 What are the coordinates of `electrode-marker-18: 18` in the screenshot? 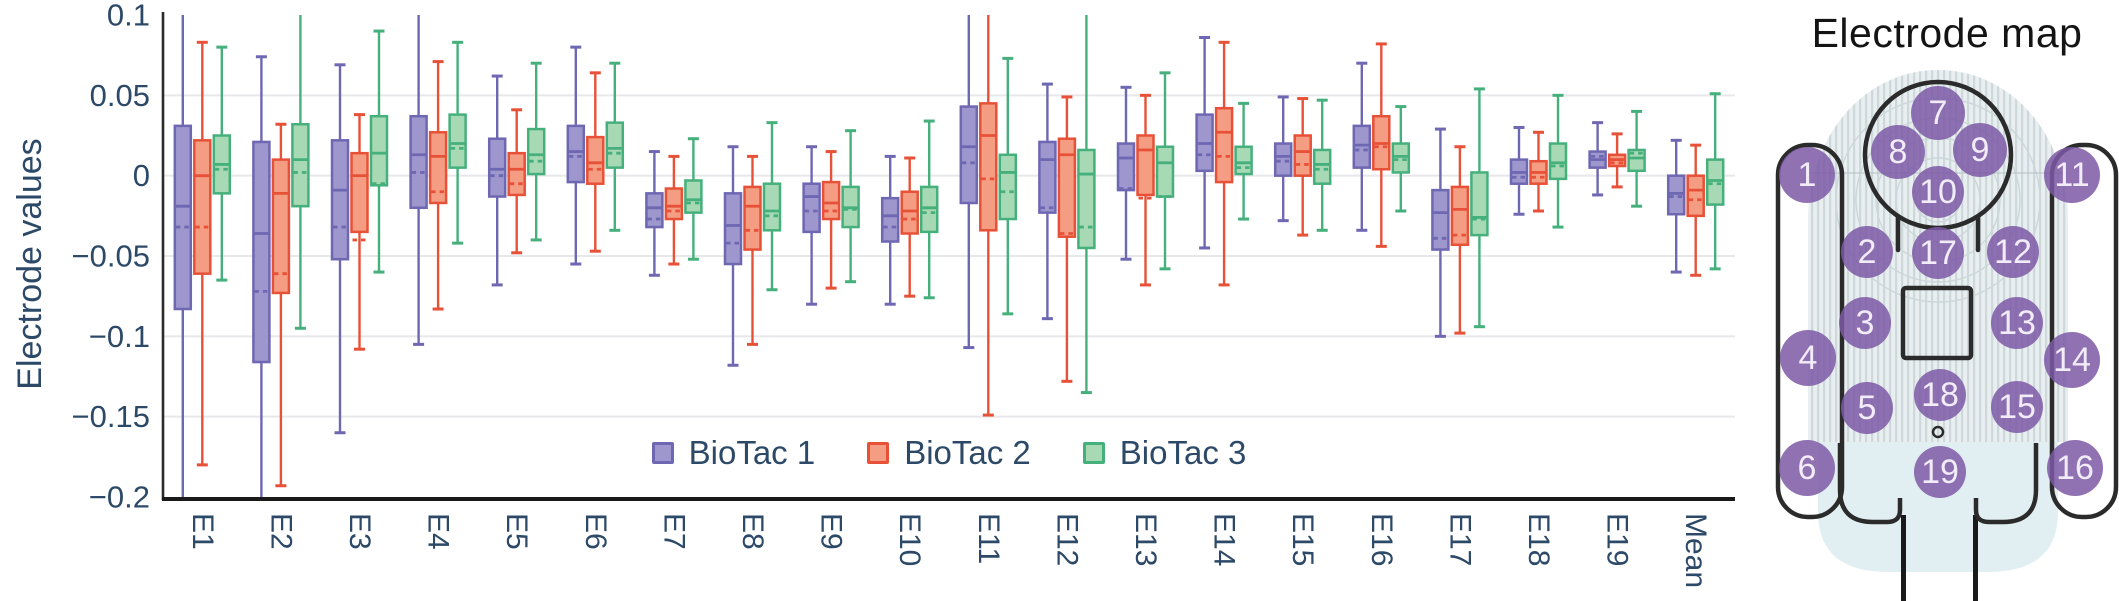 It's located at (1940, 395).